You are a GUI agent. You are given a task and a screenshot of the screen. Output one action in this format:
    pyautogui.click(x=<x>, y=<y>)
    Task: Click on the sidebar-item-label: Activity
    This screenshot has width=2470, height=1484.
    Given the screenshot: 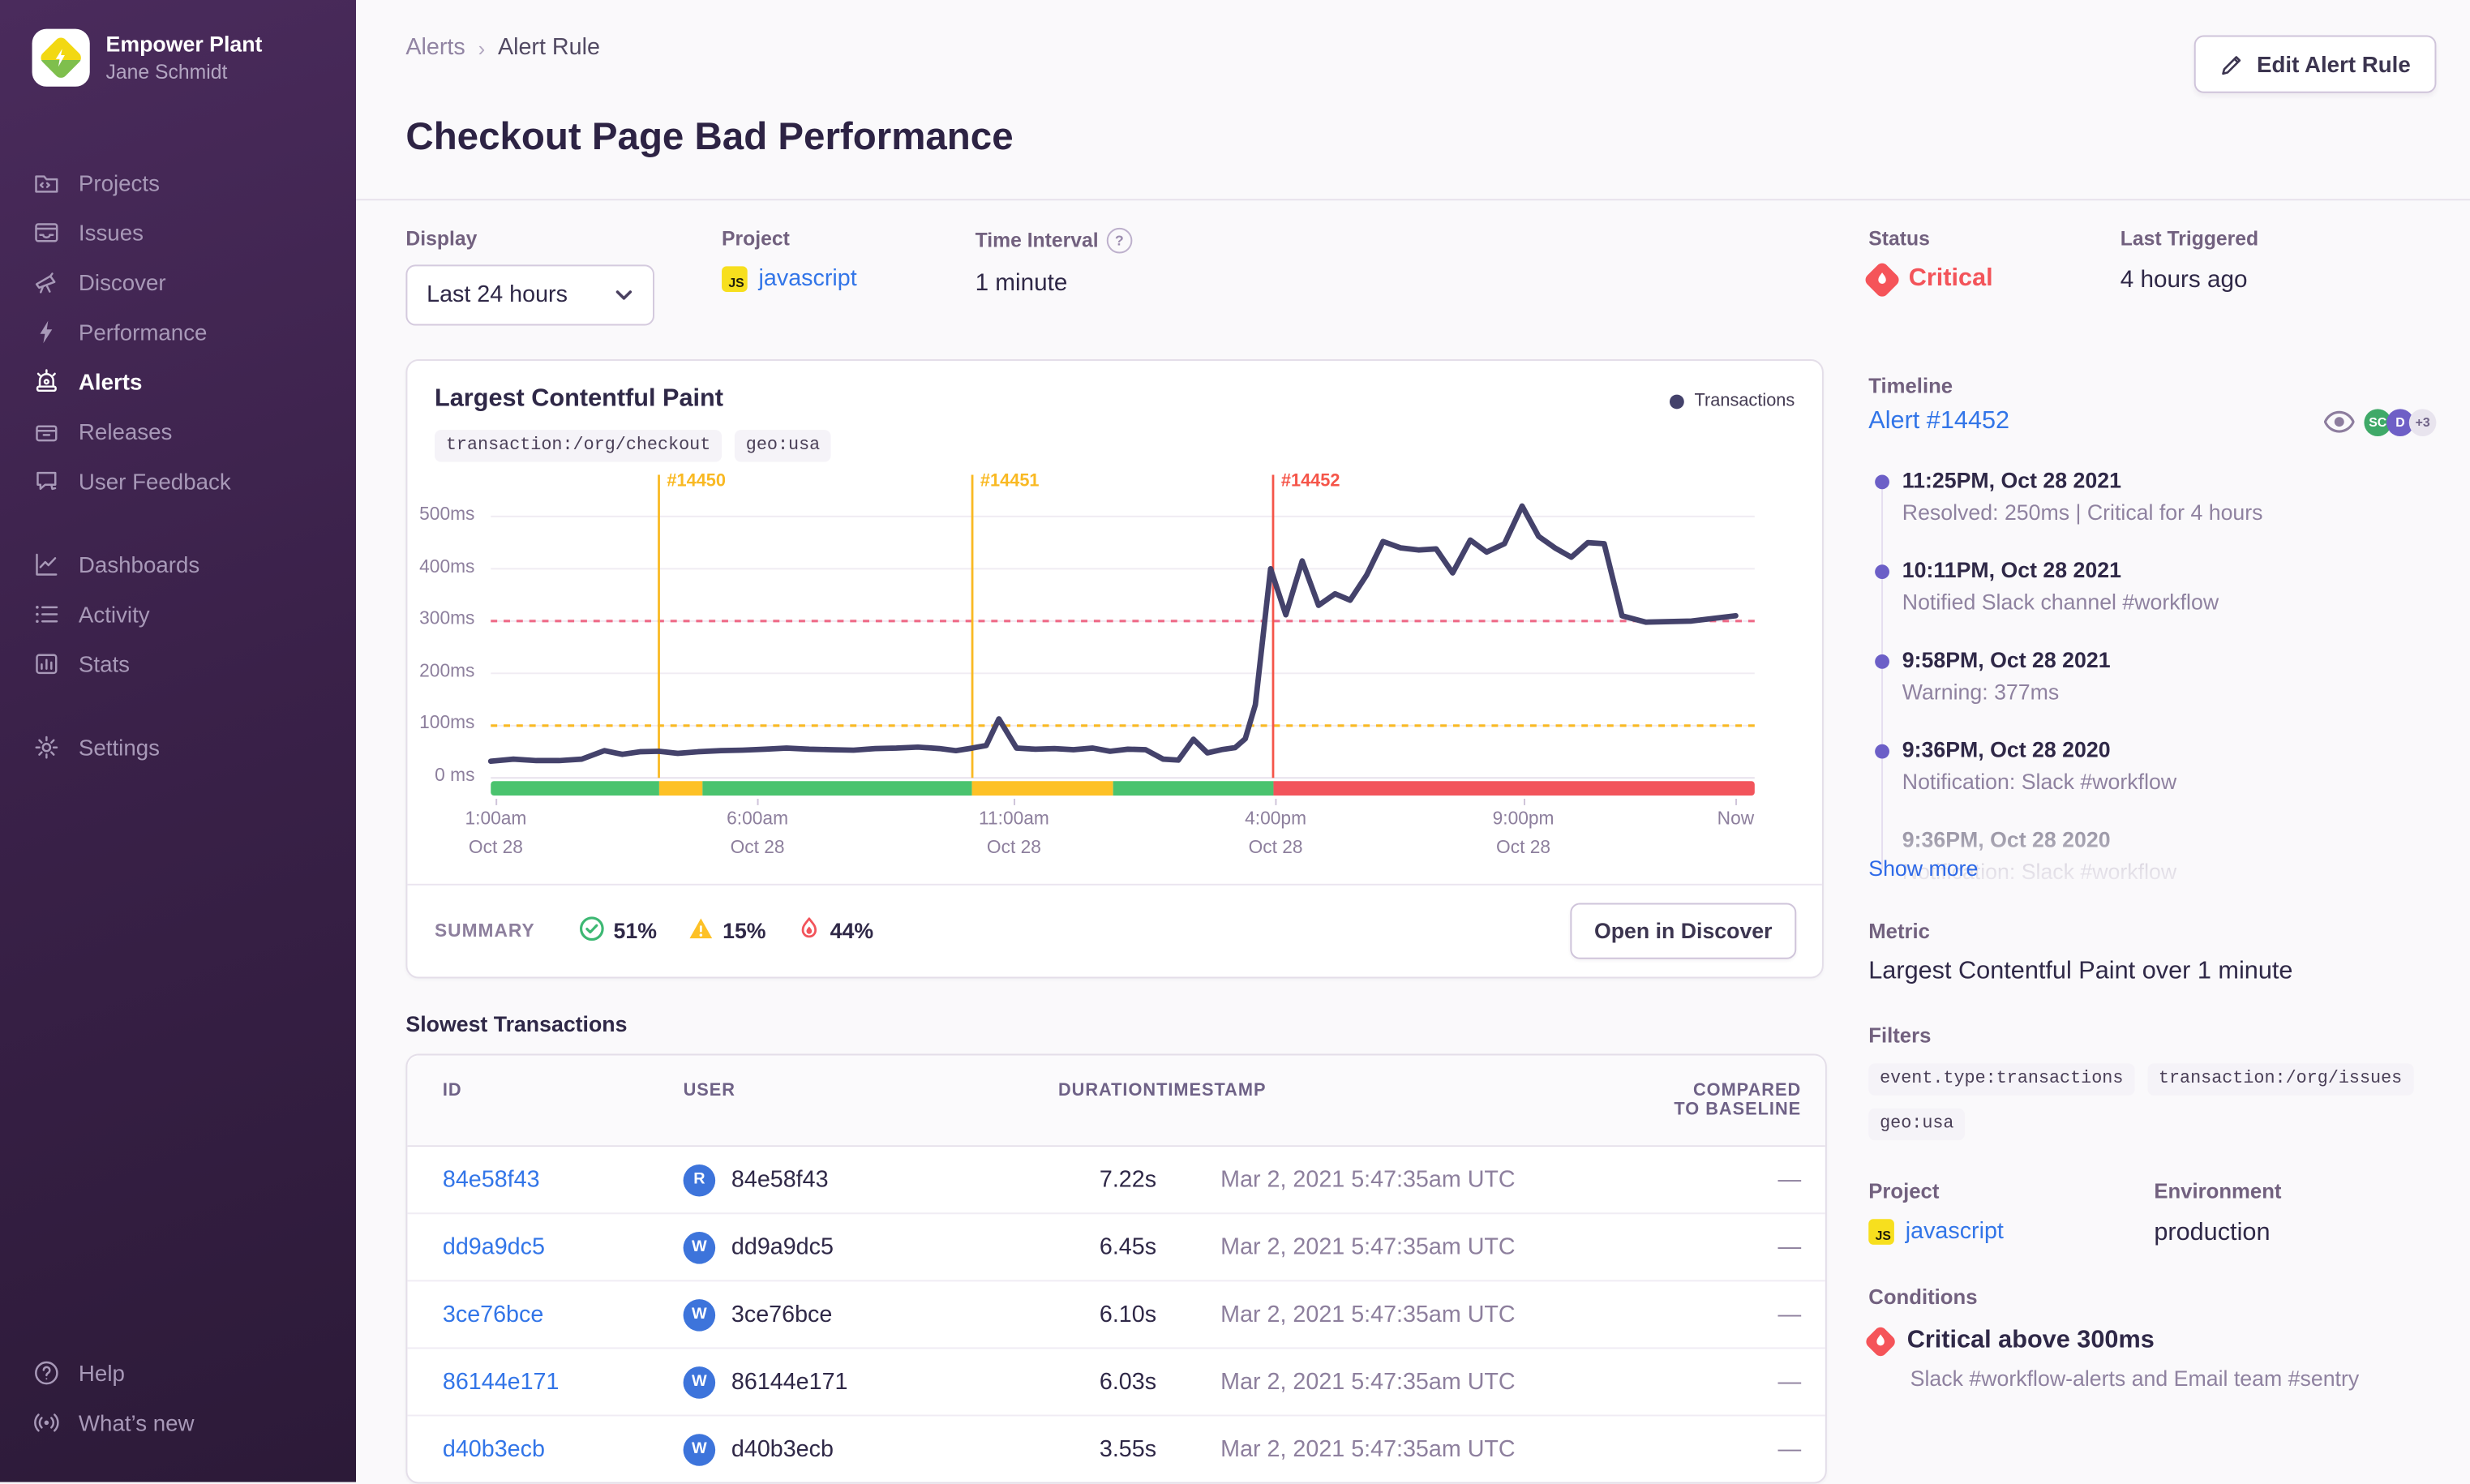 What is the action you would take?
    pyautogui.click(x=114, y=613)
    